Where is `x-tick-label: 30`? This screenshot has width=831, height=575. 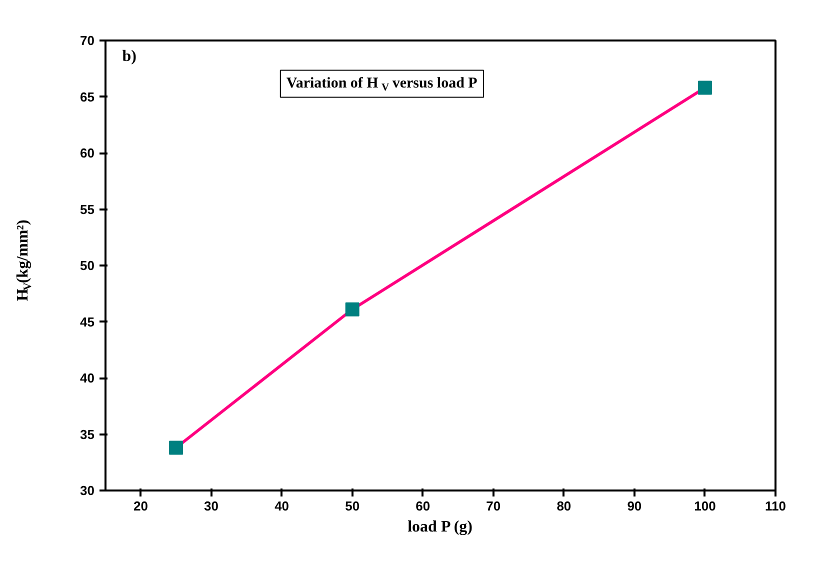 x-tick-label: 30 is located at coordinates (211, 506).